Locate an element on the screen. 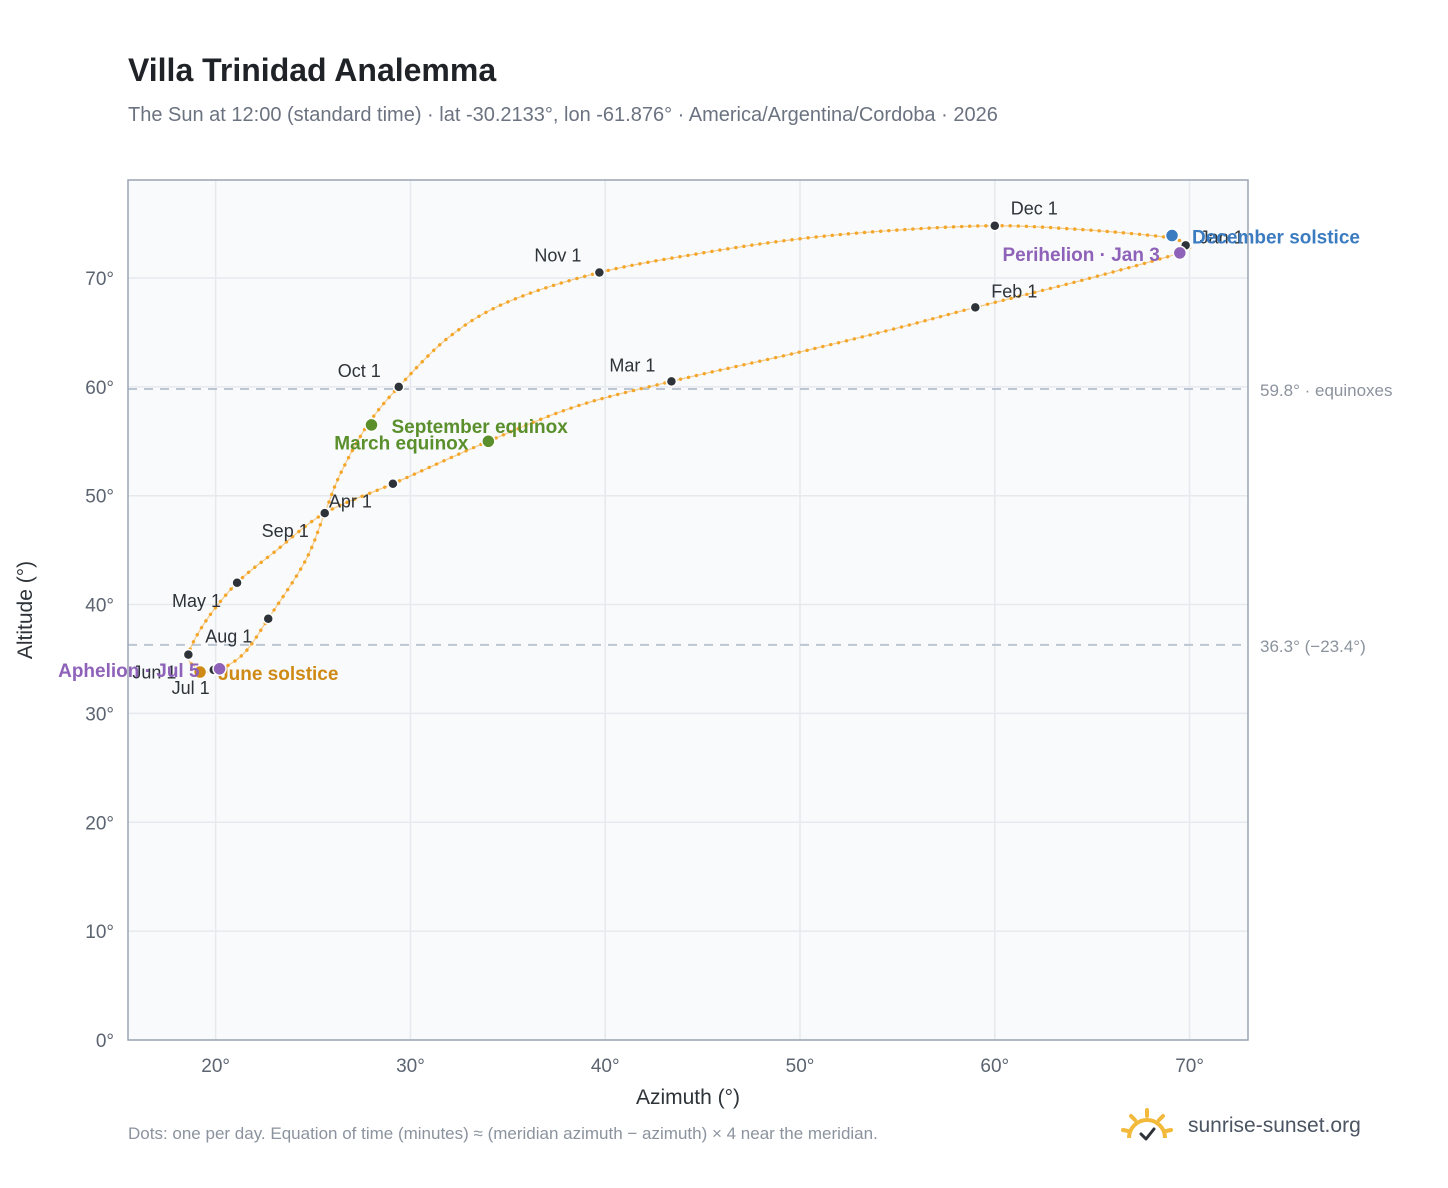 Image resolution: width=1448 pixels, height=1188 pixels. event-label: Perihelion · Jan 3 is located at coordinates (1080, 255).